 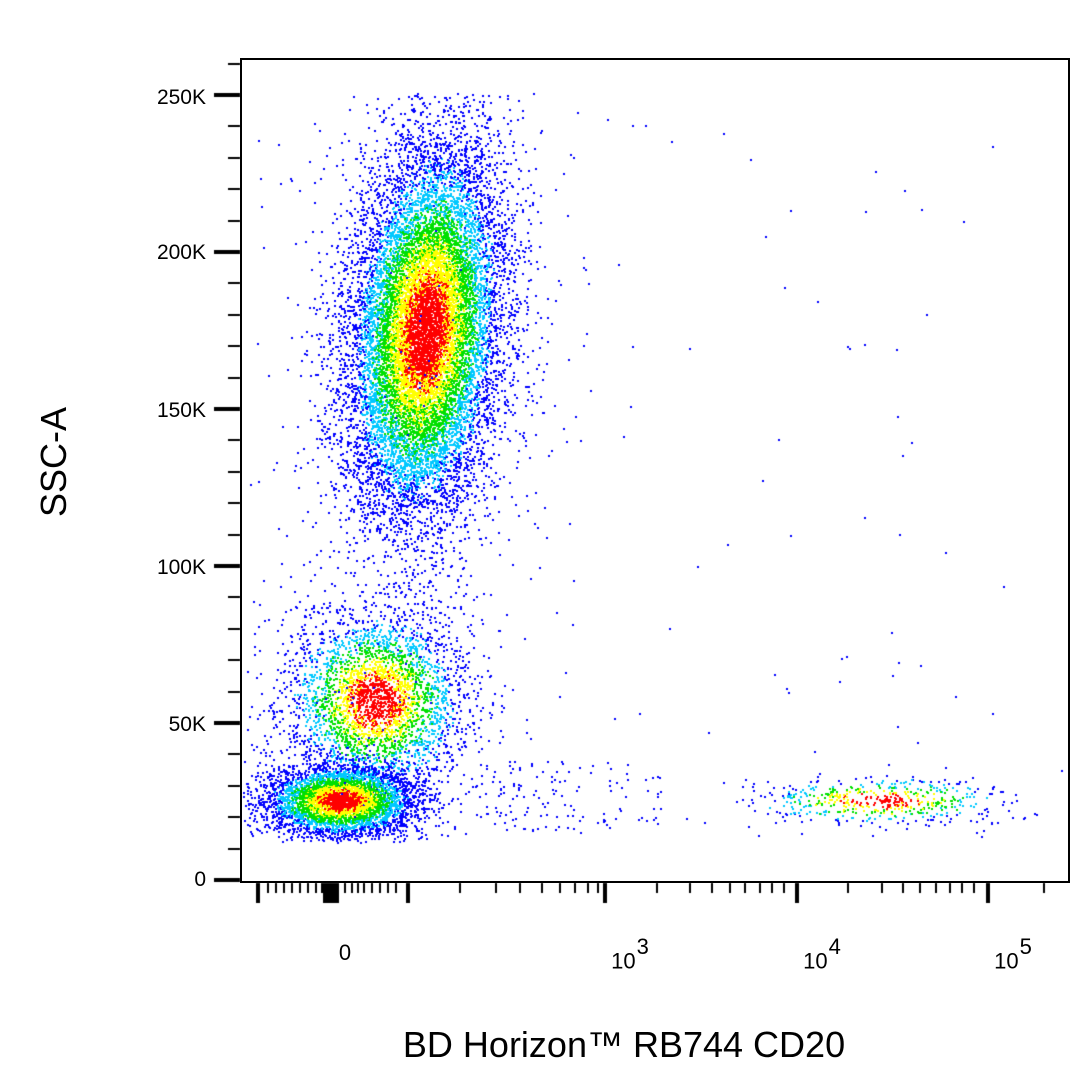 What do you see at coordinates (642, 946) in the screenshot?
I see `x-tick-exponent: 3` at bounding box center [642, 946].